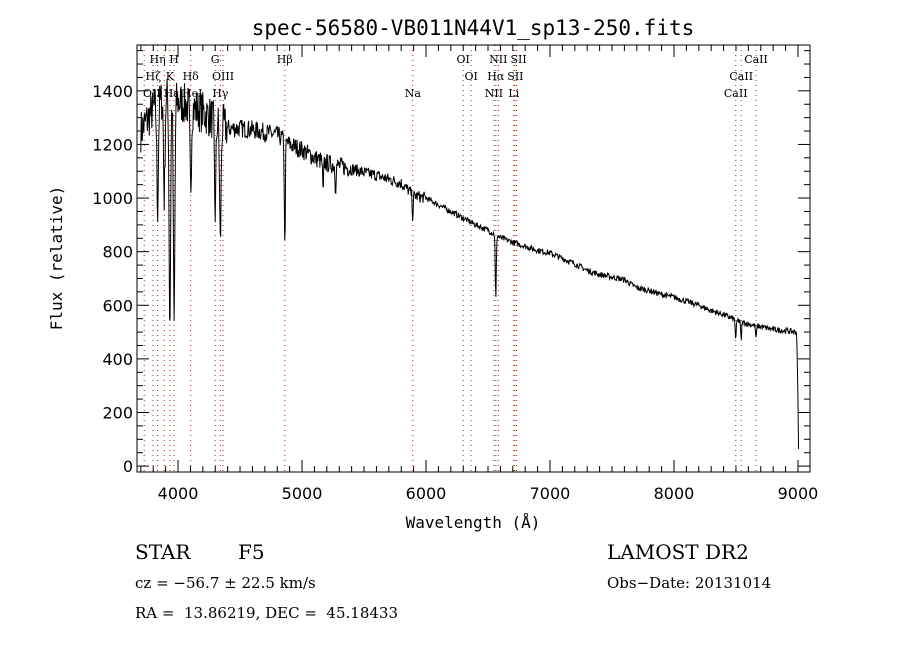 This screenshot has height=650, width=900. What do you see at coordinates (128, 466) in the screenshot?
I see `y-tick-label: 0` at bounding box center [128, 466].